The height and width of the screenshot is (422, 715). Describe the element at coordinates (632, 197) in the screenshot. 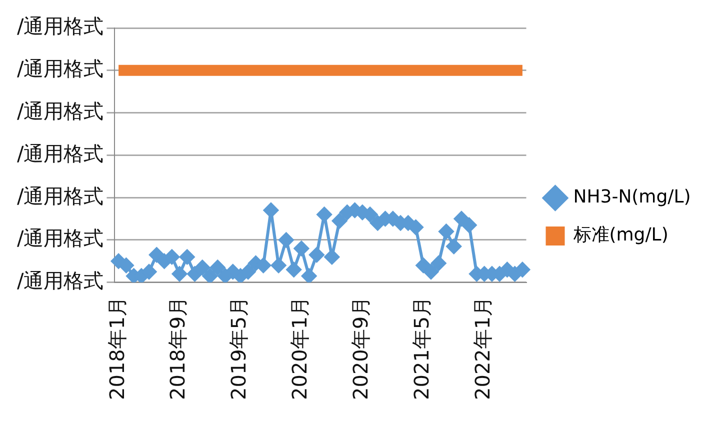

I see `legend-label: NH3-N(mg/L)` at that location.